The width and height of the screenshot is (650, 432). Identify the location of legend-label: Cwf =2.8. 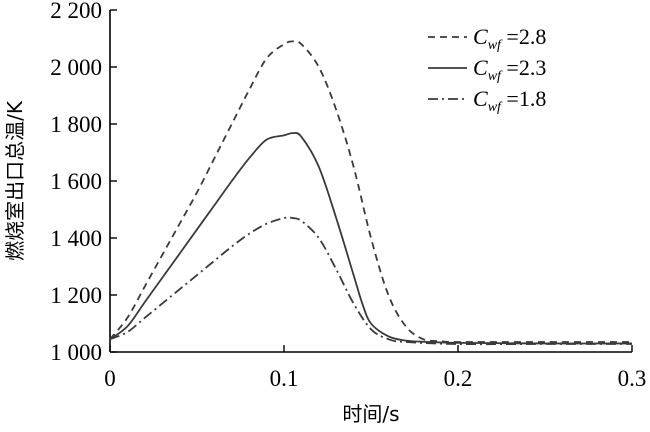
(509, 38).